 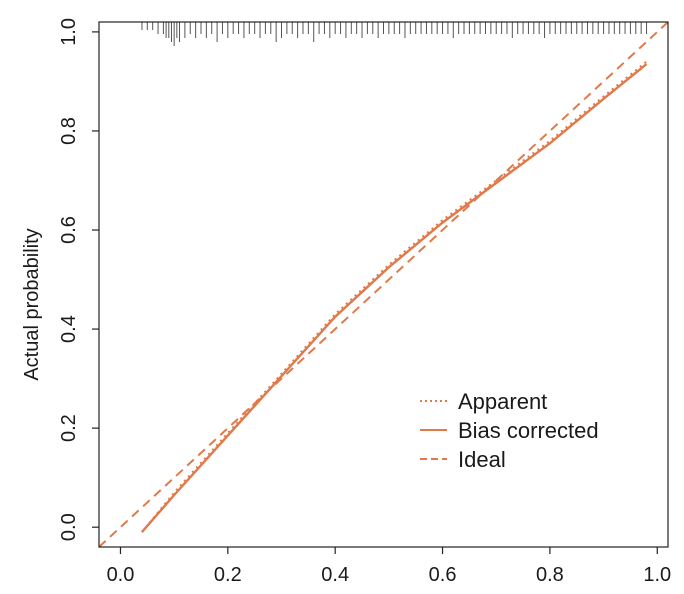 I want to click on x-tick-label-4: 0.8, so click(x=550, y=575).